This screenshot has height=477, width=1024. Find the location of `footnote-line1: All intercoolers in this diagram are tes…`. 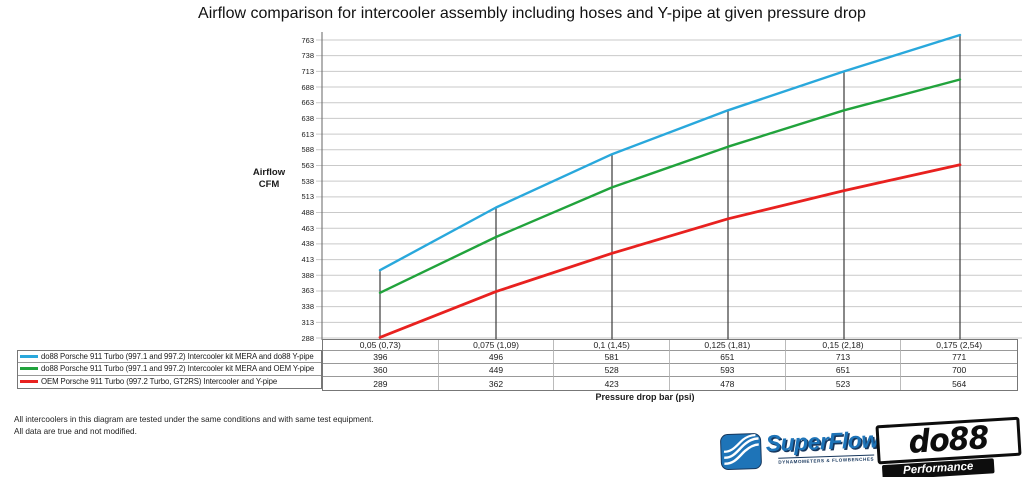

footnote-line1: All intercoolers in this diagram are tes… is located at coordinates (194, 419).